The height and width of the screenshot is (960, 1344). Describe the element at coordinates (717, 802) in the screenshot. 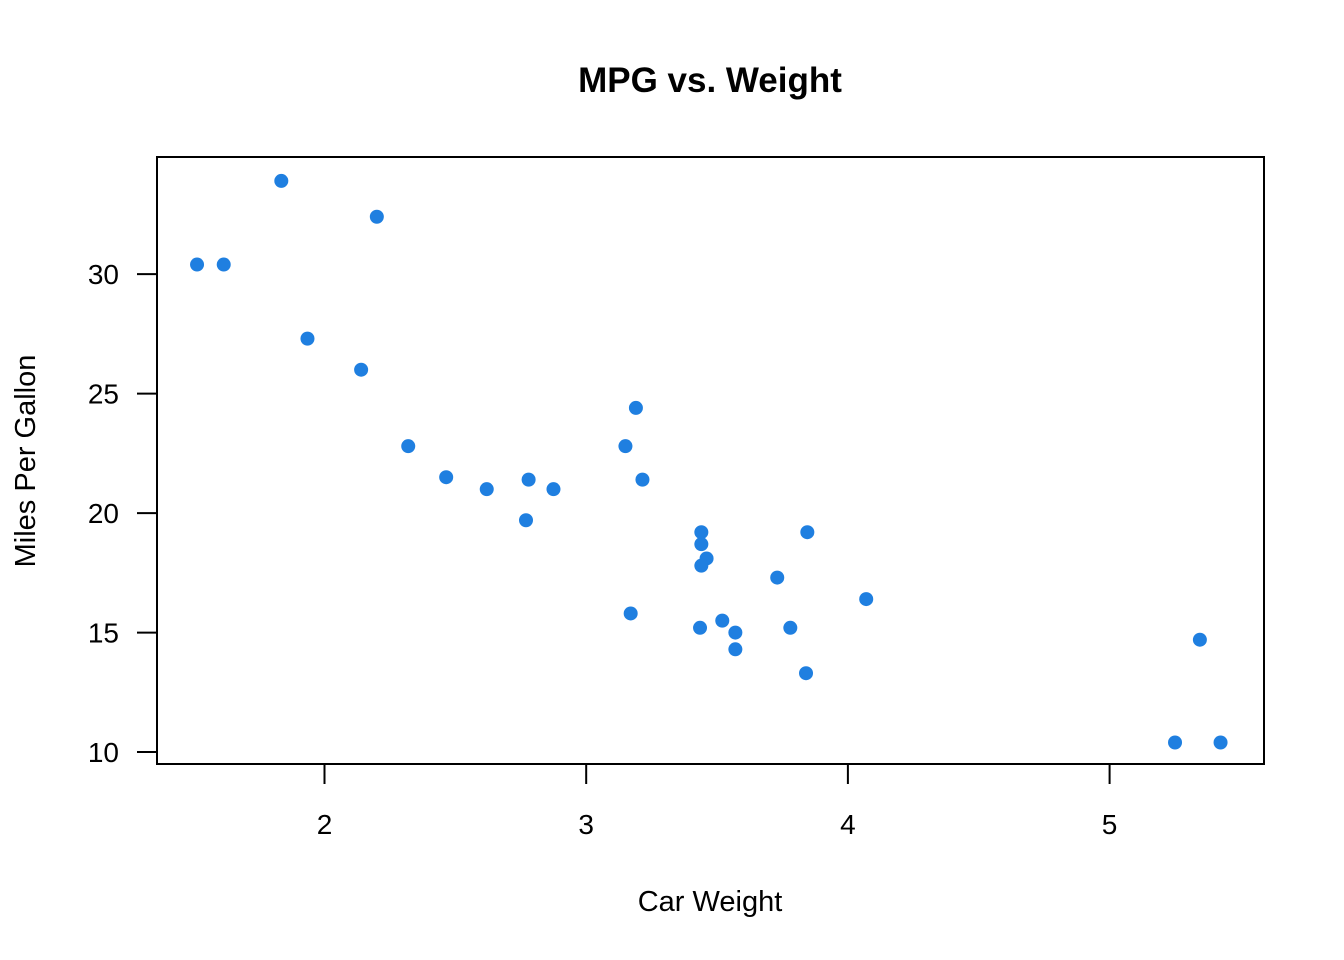

I see `x-axis: 2 3 4 5` at that location.